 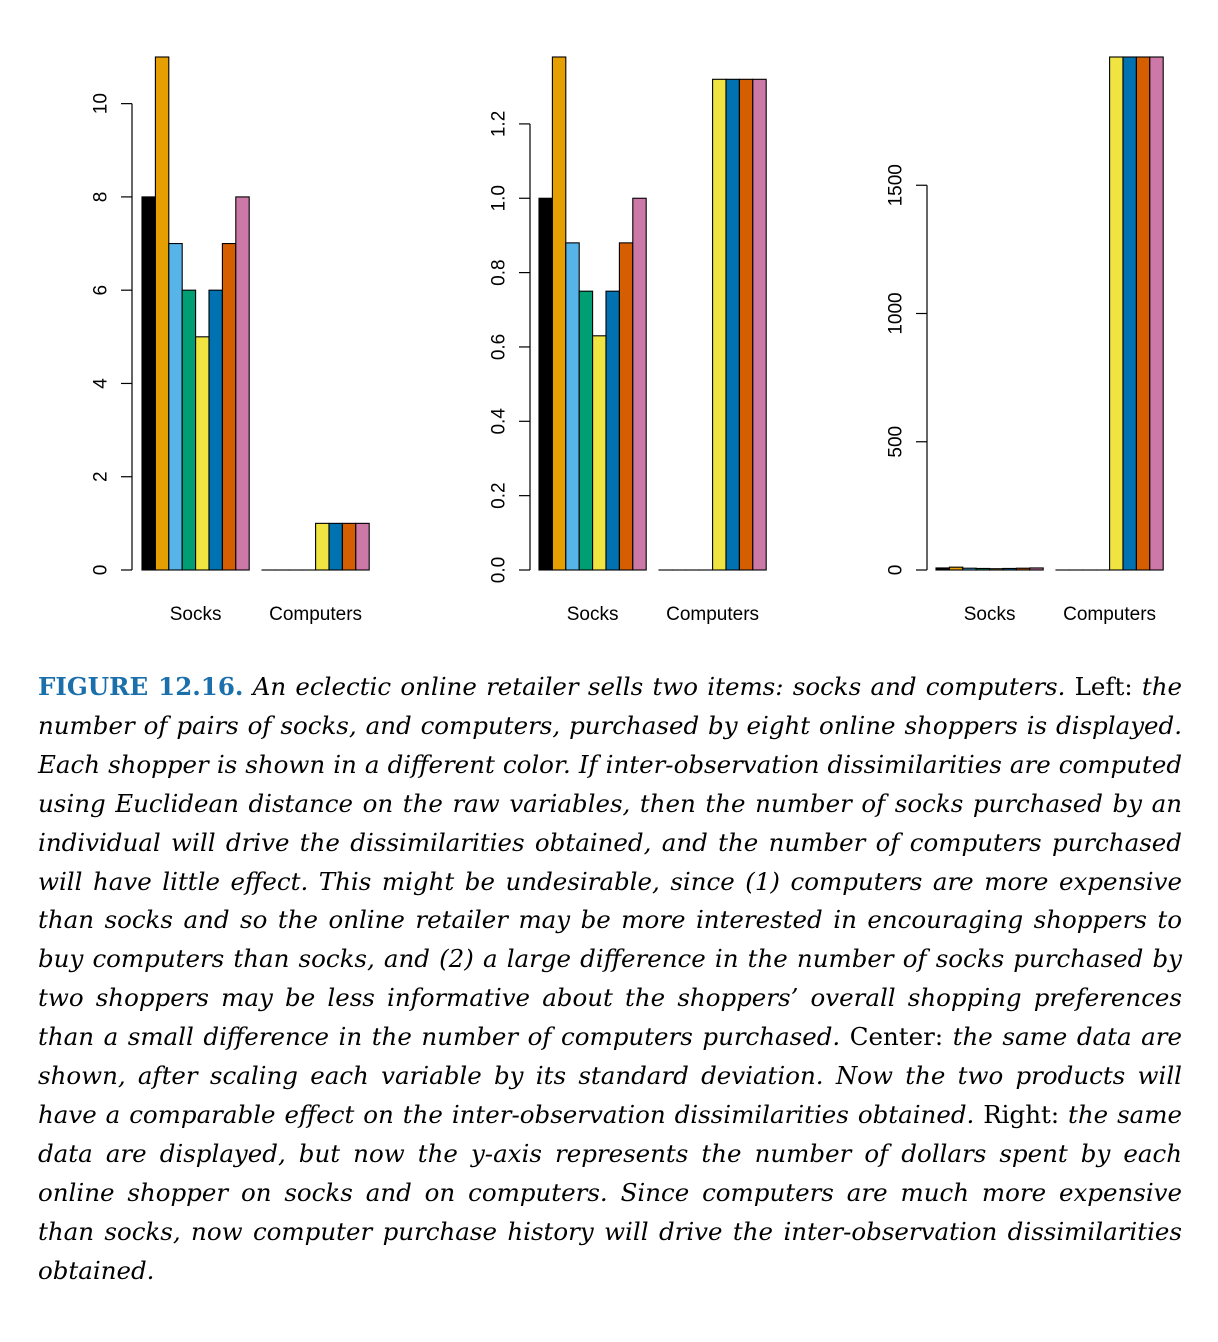 What do you see at coordinates (1103, 686) in the screenshot?
I see `caption-left-word: Left:` at bounding box center [1103, 686].